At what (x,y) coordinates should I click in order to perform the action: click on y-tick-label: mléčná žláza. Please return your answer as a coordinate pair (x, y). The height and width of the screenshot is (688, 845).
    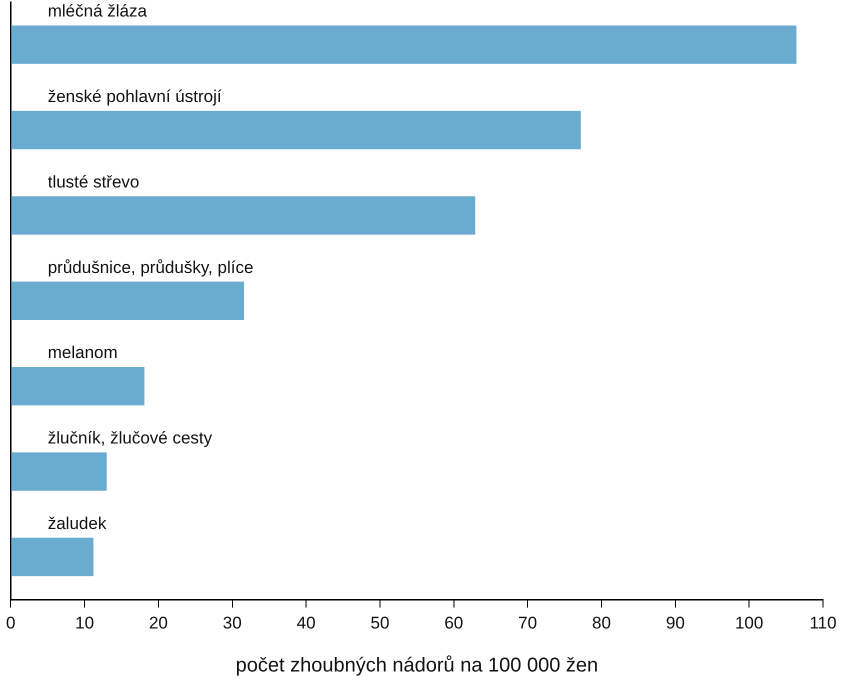
    Looking at the image, I should click on (98, 11).